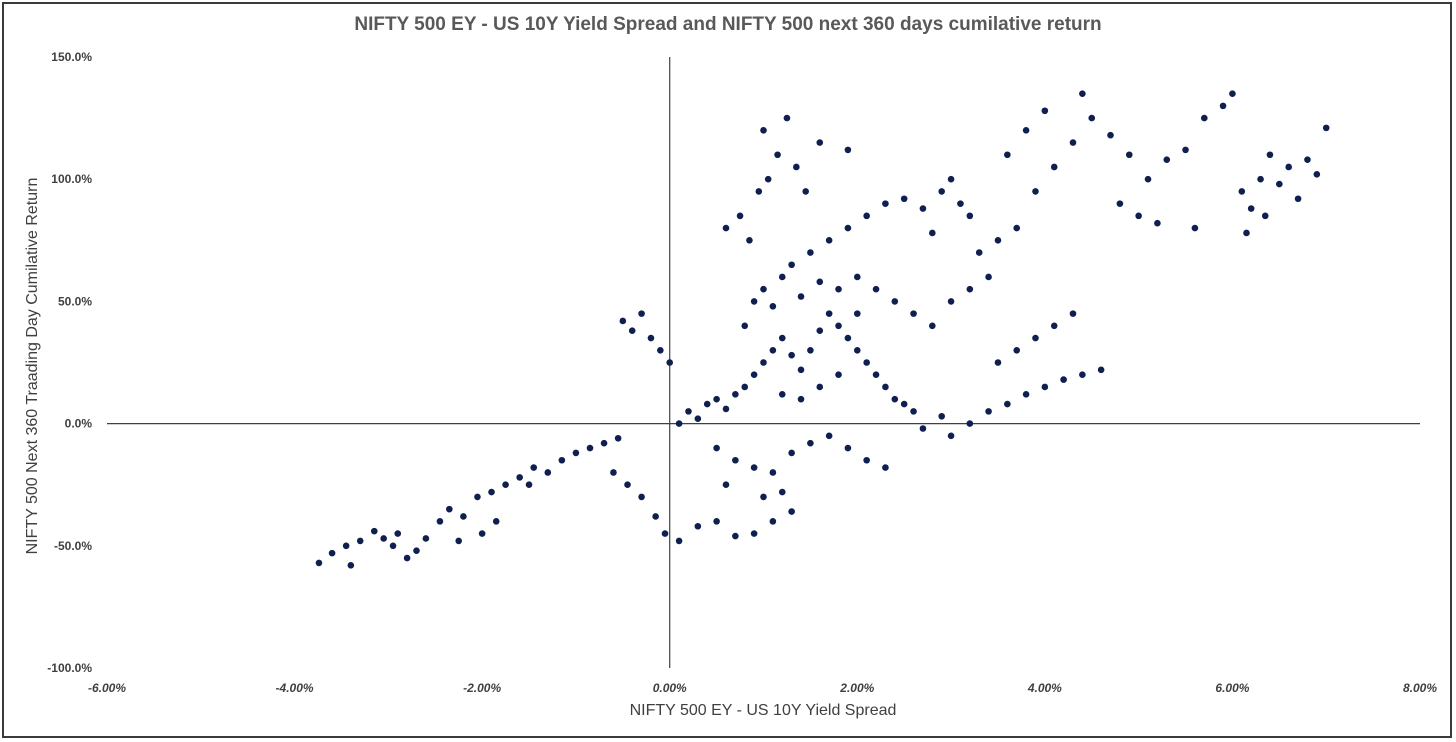 This screenshot has width=1456, height=742. What do you see at coordinates (107, 688) in the screenshot?
I see `x-tick-label: -6.00%` at bounding box center [107, 688].